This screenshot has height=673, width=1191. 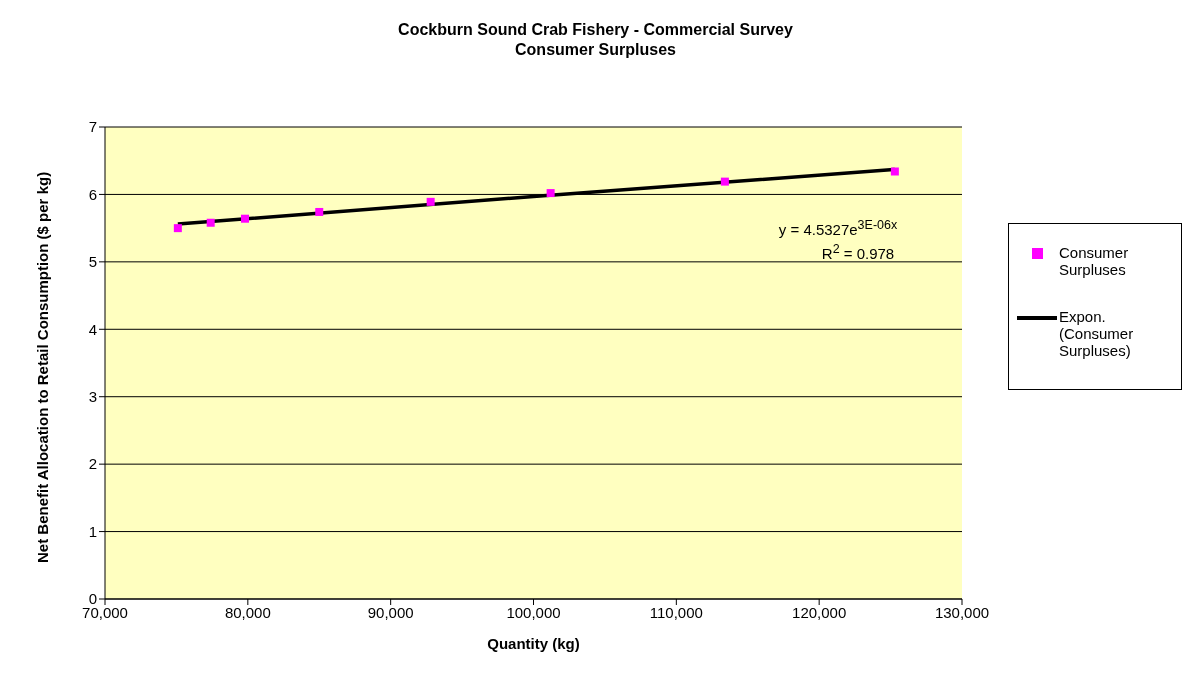 I want to click on x-tick-label: 110,000, so click(x=676, y=612).